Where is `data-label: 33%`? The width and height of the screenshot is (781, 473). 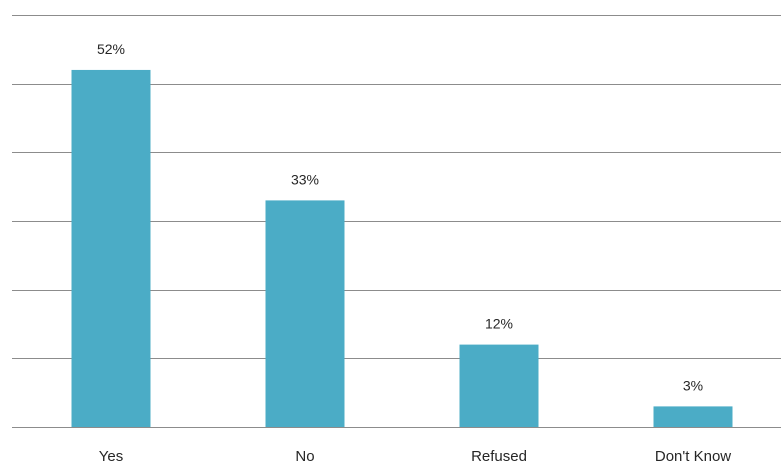 data-label: 33% is located at coordinates (305, 179).